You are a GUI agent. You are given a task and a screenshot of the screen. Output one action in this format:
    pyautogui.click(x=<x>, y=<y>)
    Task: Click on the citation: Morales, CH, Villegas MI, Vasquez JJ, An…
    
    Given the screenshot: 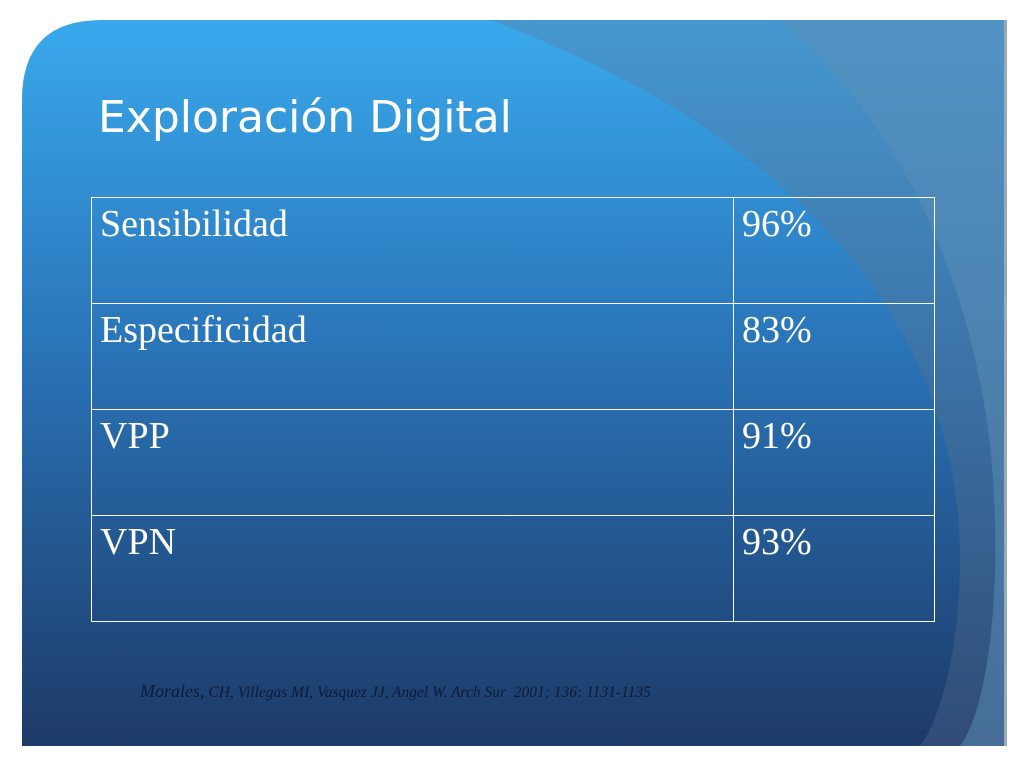 What is the action you would take?
    pyautogui.click(x=395, y=691)
    